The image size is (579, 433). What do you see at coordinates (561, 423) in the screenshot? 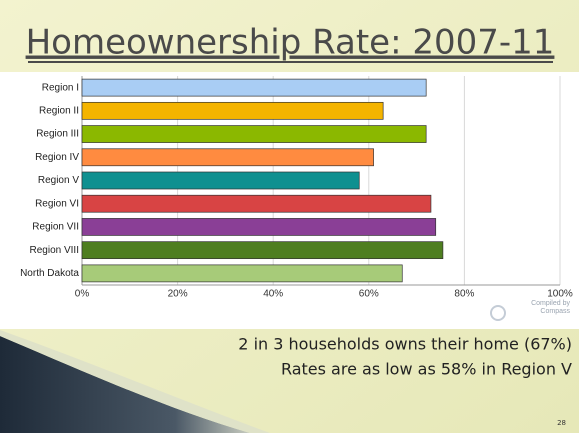
I see `slide-number: 28` at bounding box center [561, 423].